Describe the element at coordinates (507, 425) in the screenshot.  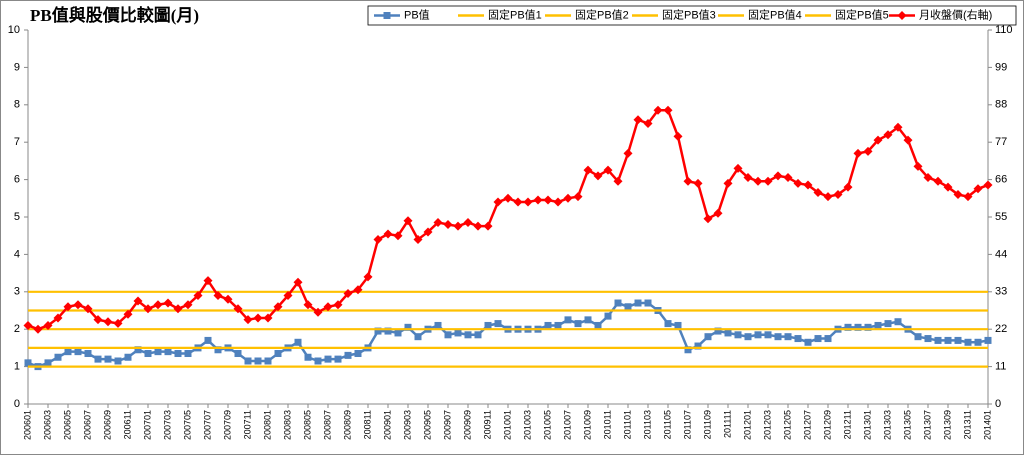
I see `x-tick-label: 201001` at that location.